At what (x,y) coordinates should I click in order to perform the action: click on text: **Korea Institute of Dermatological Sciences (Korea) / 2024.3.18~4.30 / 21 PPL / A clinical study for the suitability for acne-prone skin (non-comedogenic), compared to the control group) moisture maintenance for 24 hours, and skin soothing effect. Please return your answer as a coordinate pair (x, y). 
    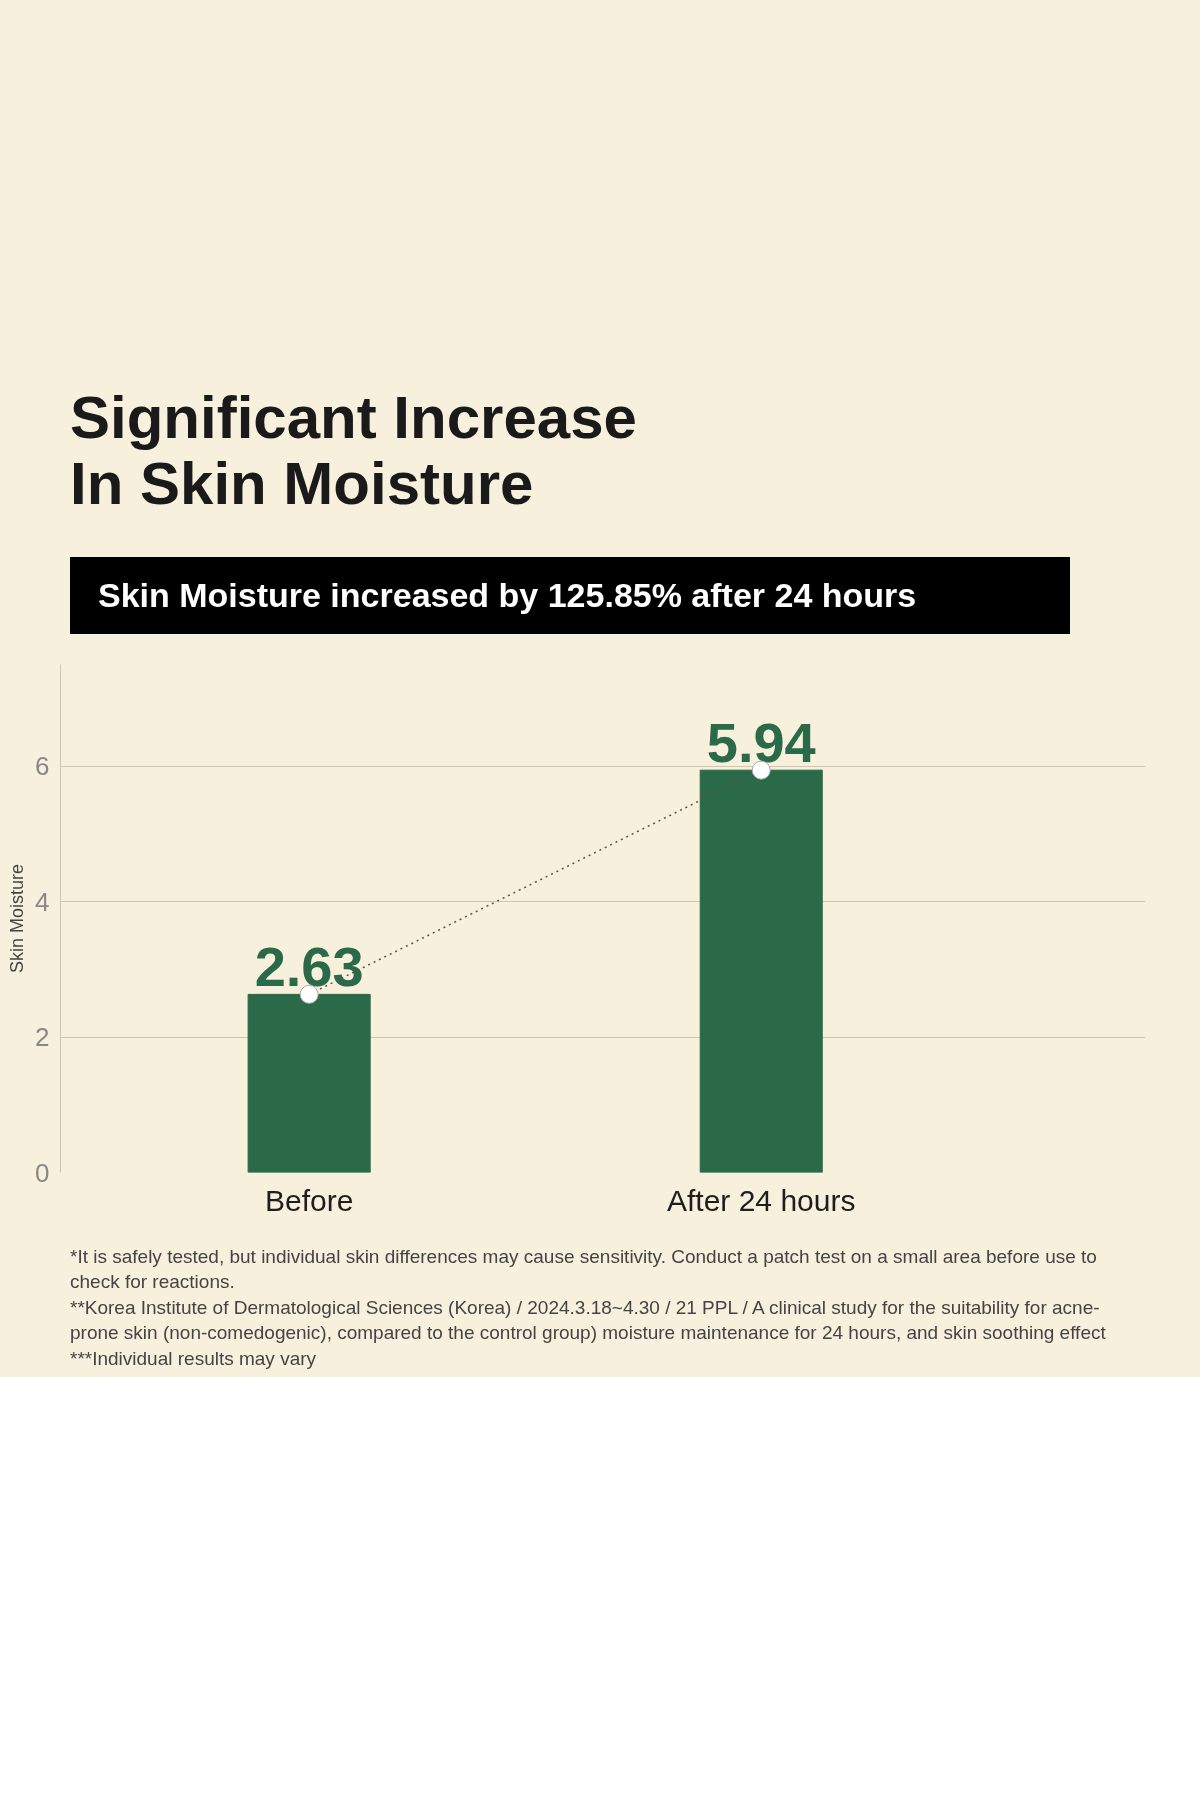
    Looking at the image, I should click on (588, 1320).